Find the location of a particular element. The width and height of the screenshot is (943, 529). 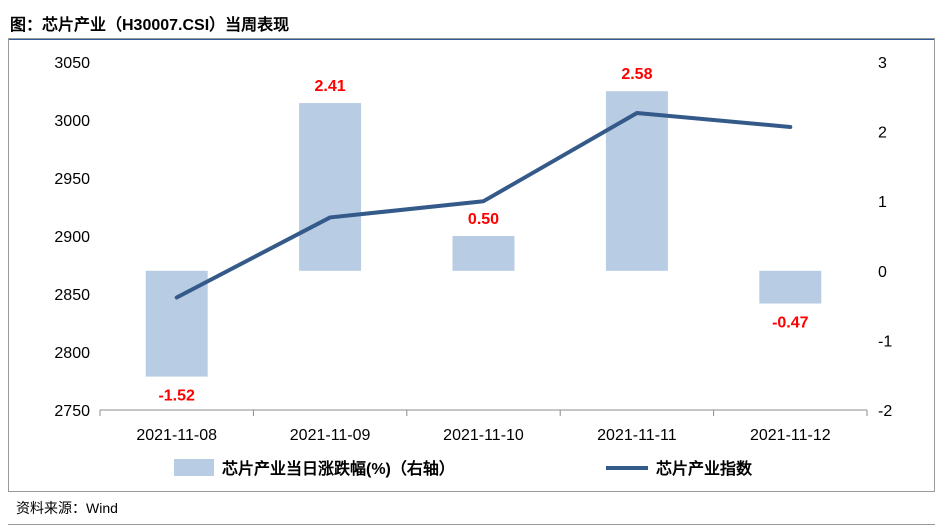

x-axis-category-label: 2021-11-08 is located at coordinates (176, 435).